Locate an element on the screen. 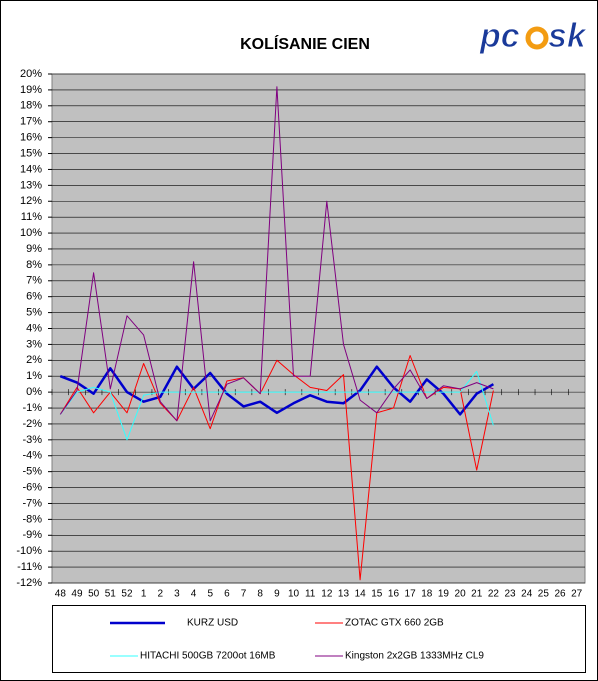 The image size is (598, 681). y-tick-label: 16% is located at coordinates (31, 138).